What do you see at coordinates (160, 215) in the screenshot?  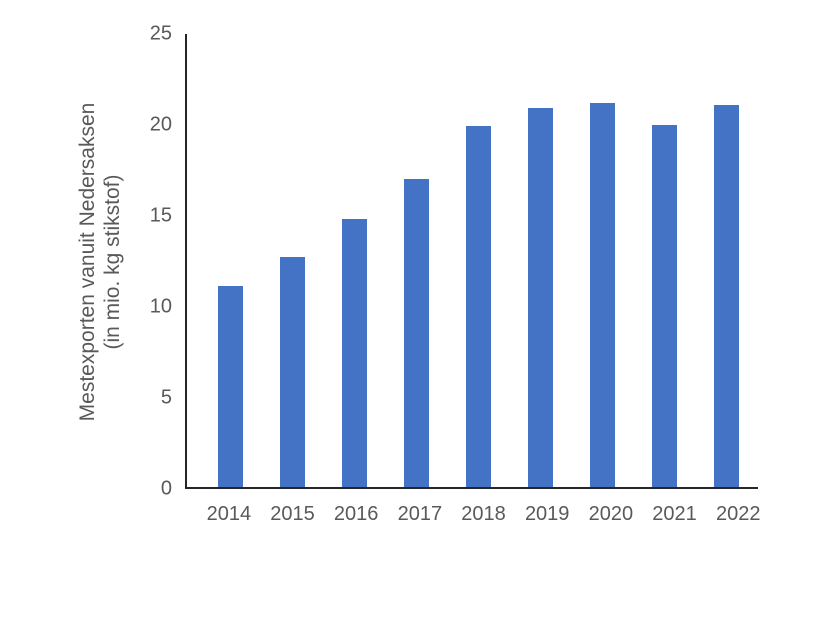 I see `y-tick-label: 15` at bounding box center [160, 215].